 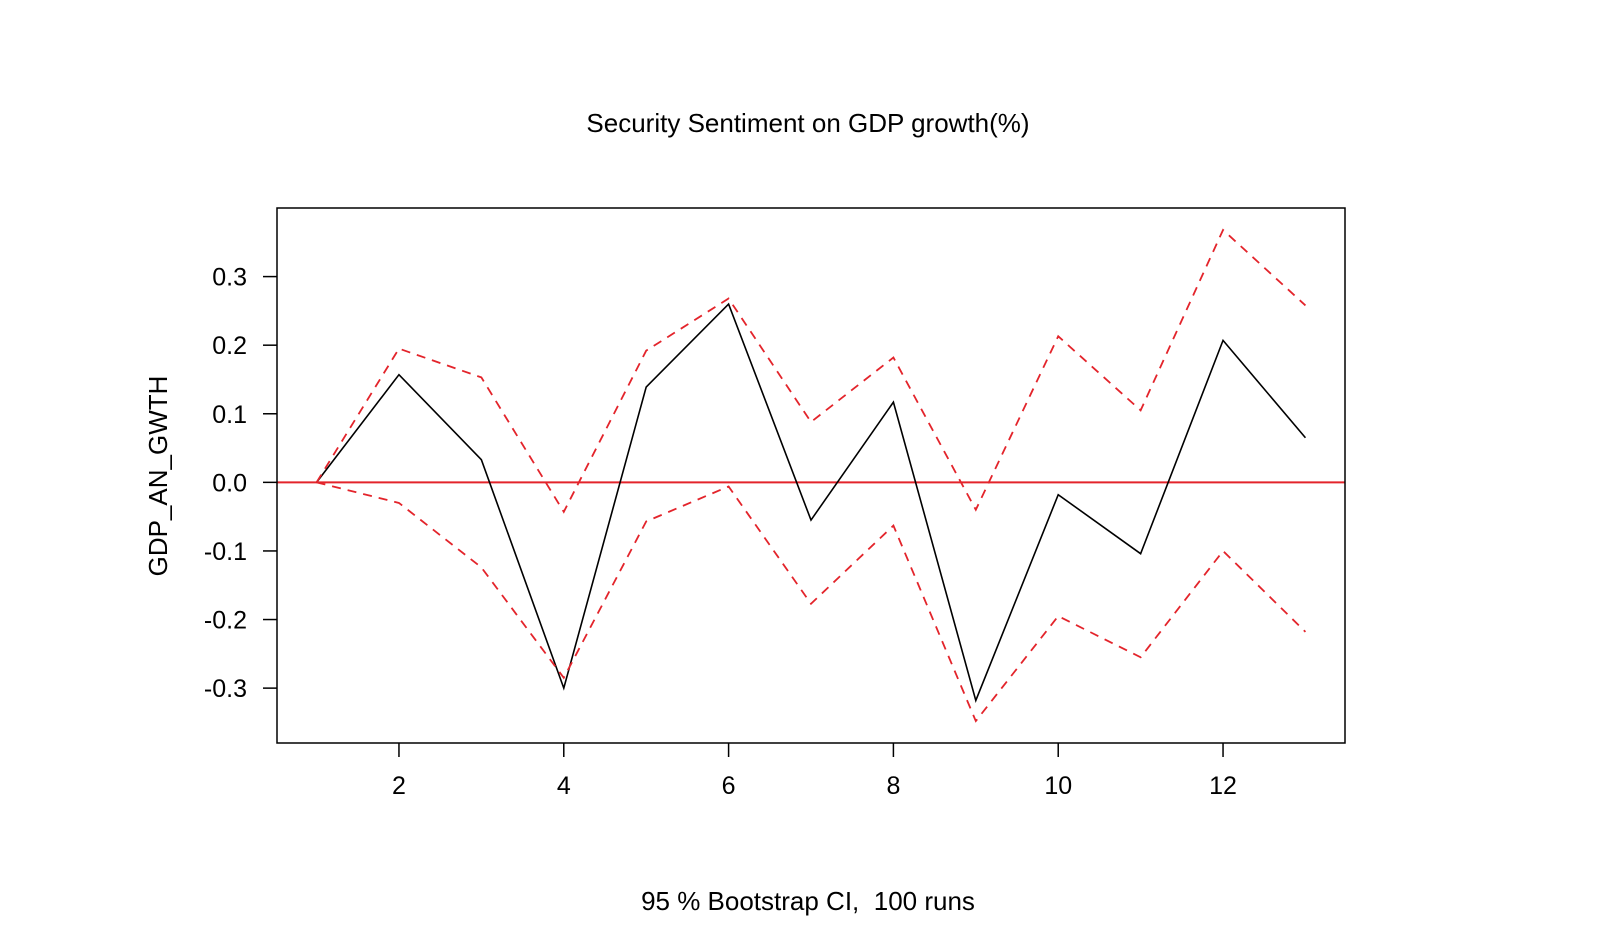 What do you see at coordinates (814, 771) in the screenshot?
I see `x-axis: 2 4 6 8 10 12` at bounding box center [814, 771].